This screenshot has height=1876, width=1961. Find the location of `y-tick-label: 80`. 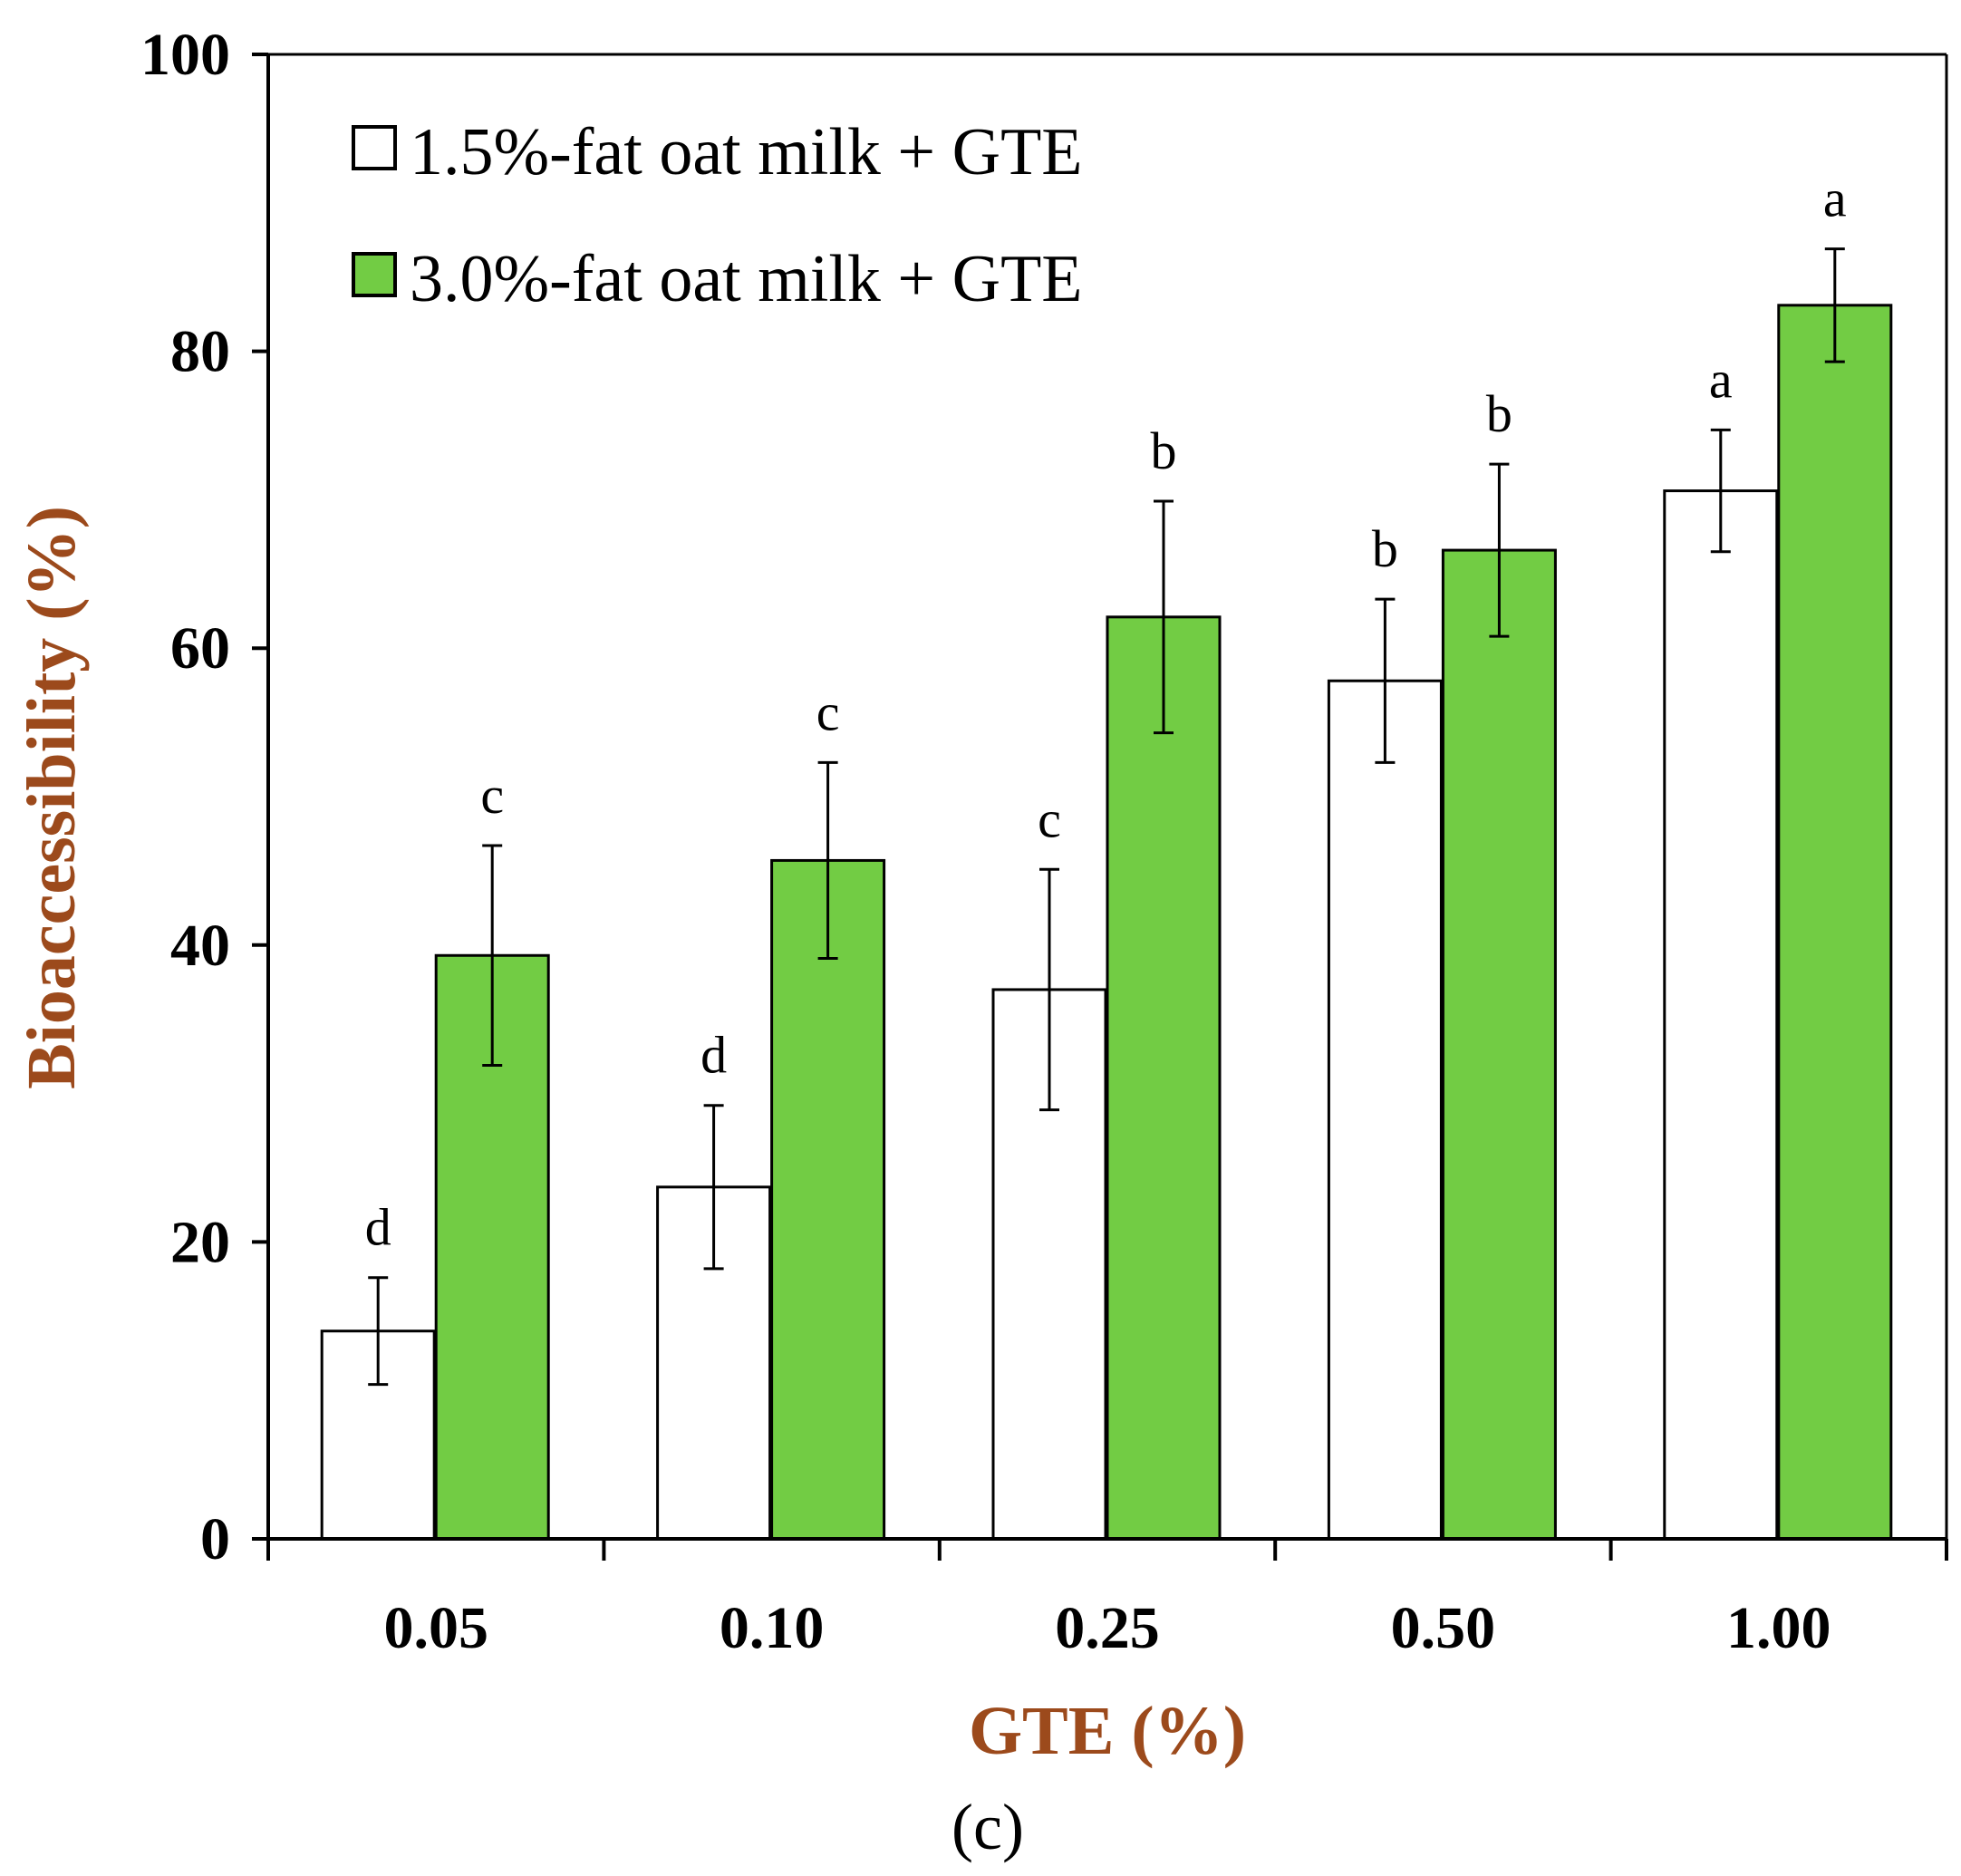

y-tick-label: 80 is located at coordinates (200, 352).